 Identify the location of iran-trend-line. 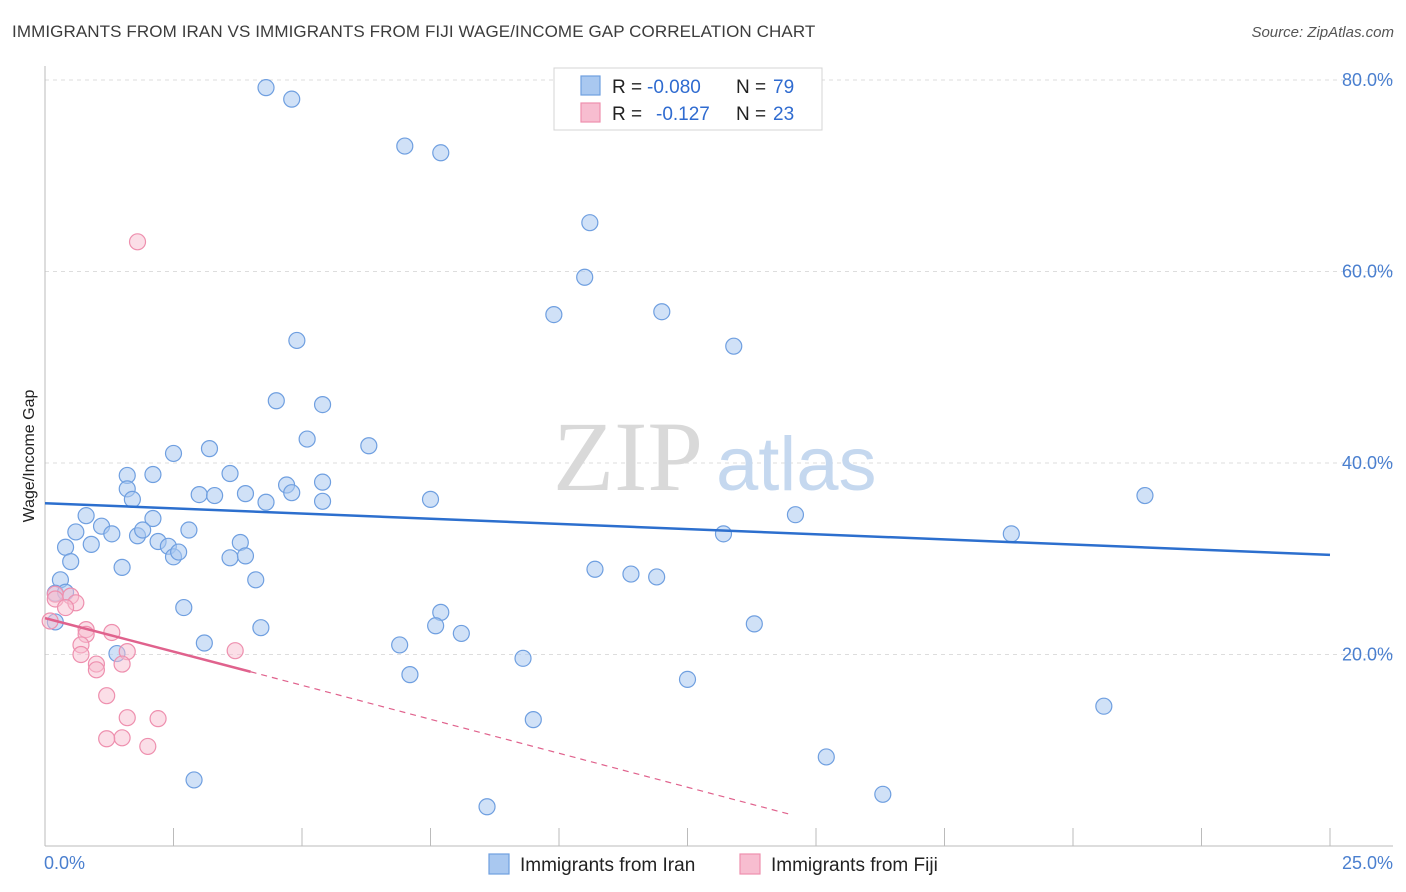
(687, 529).